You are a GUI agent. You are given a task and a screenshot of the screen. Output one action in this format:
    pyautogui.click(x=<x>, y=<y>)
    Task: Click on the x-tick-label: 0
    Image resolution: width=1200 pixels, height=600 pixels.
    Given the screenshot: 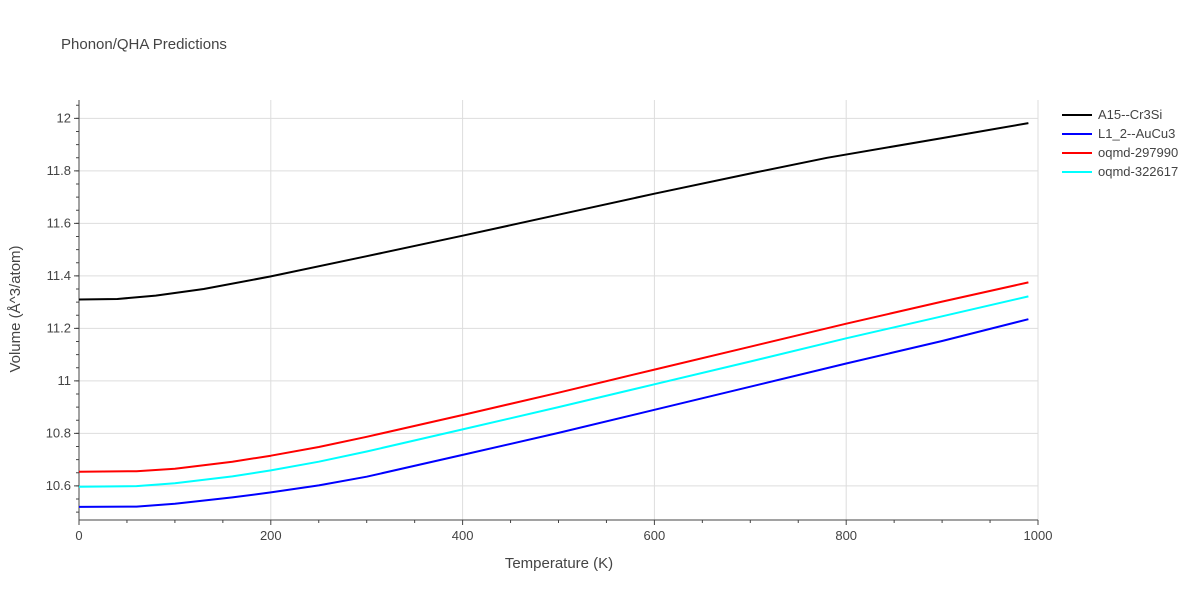 What is the action you would take?
    pyautogui.click(x=78, y=535)
    